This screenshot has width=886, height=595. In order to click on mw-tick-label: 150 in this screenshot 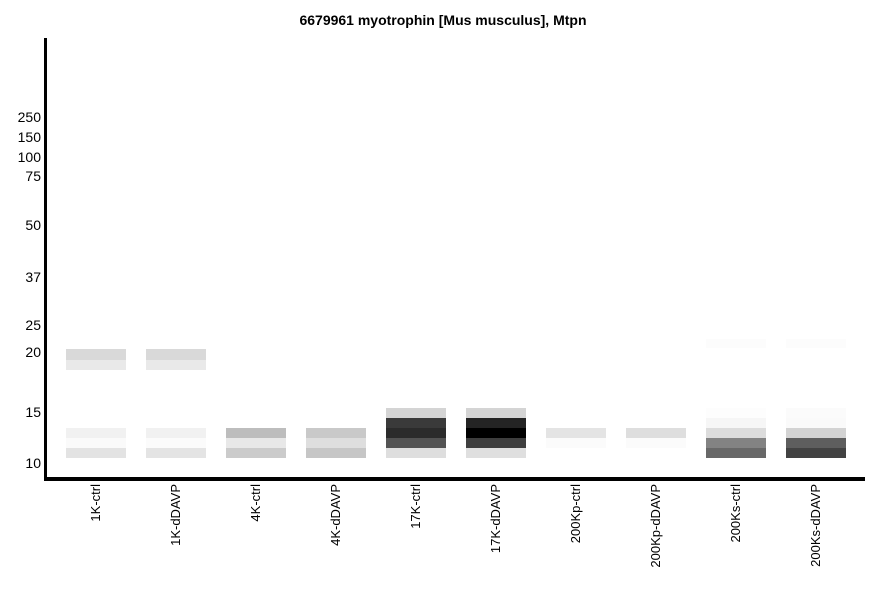, I will do `click(29, 137)`.